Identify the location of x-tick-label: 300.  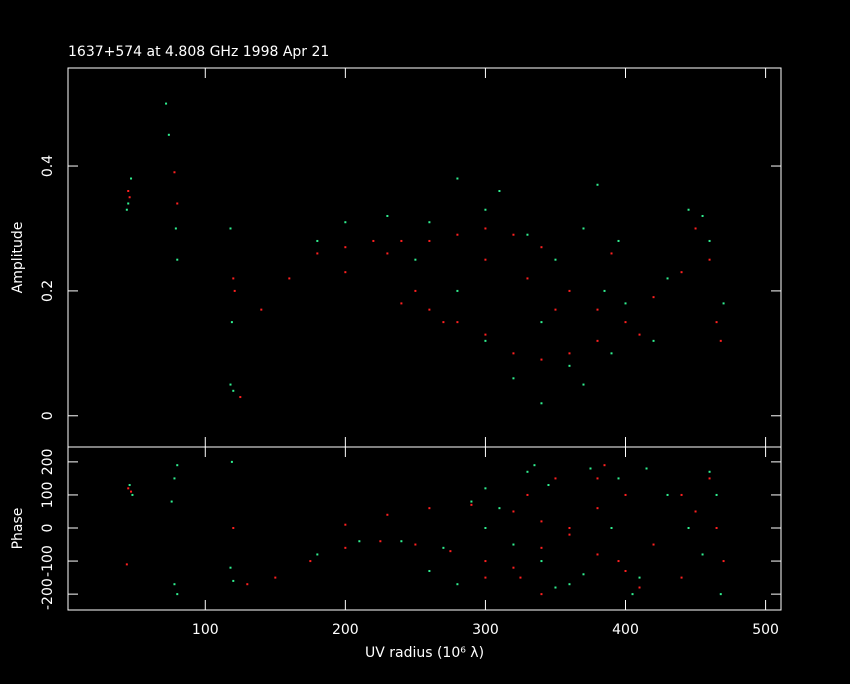
(485, 630).